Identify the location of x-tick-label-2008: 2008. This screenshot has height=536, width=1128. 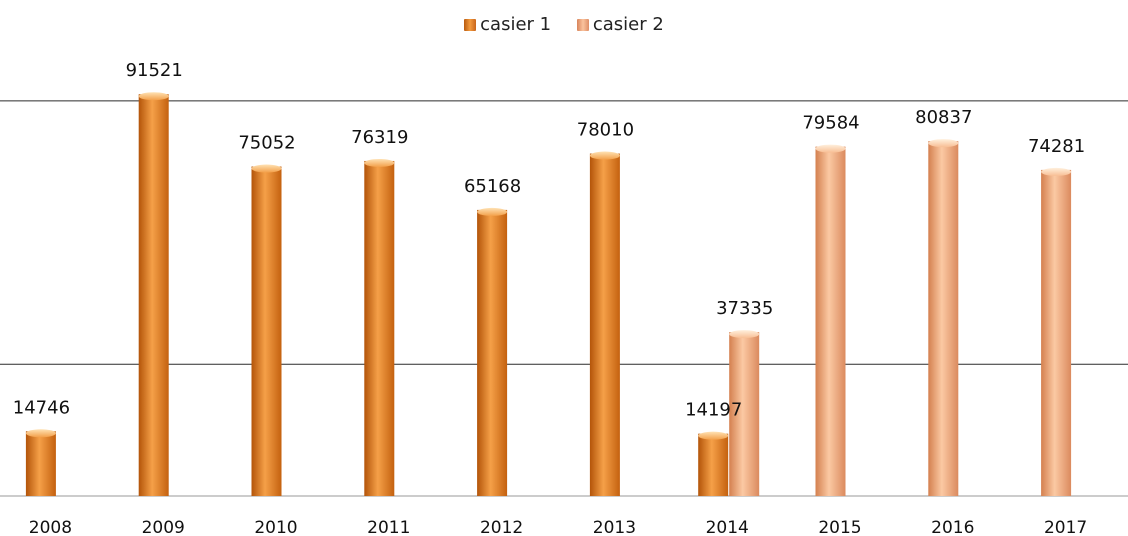
(50, 527).